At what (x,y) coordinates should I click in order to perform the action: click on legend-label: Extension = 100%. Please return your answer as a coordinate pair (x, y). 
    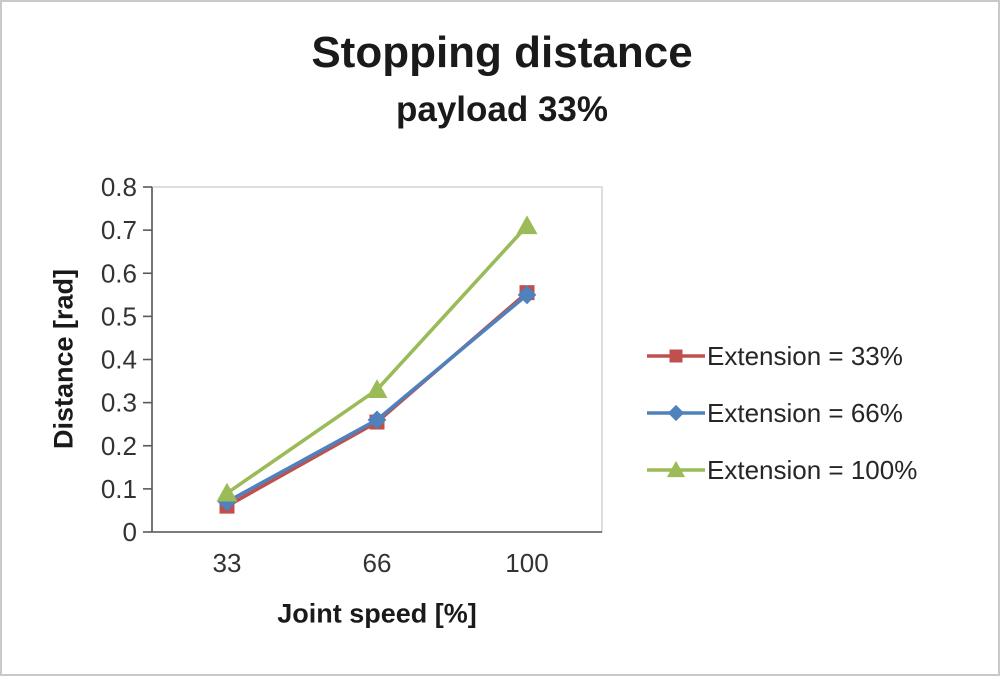
    Looking at the image, I should click on (812, 469).